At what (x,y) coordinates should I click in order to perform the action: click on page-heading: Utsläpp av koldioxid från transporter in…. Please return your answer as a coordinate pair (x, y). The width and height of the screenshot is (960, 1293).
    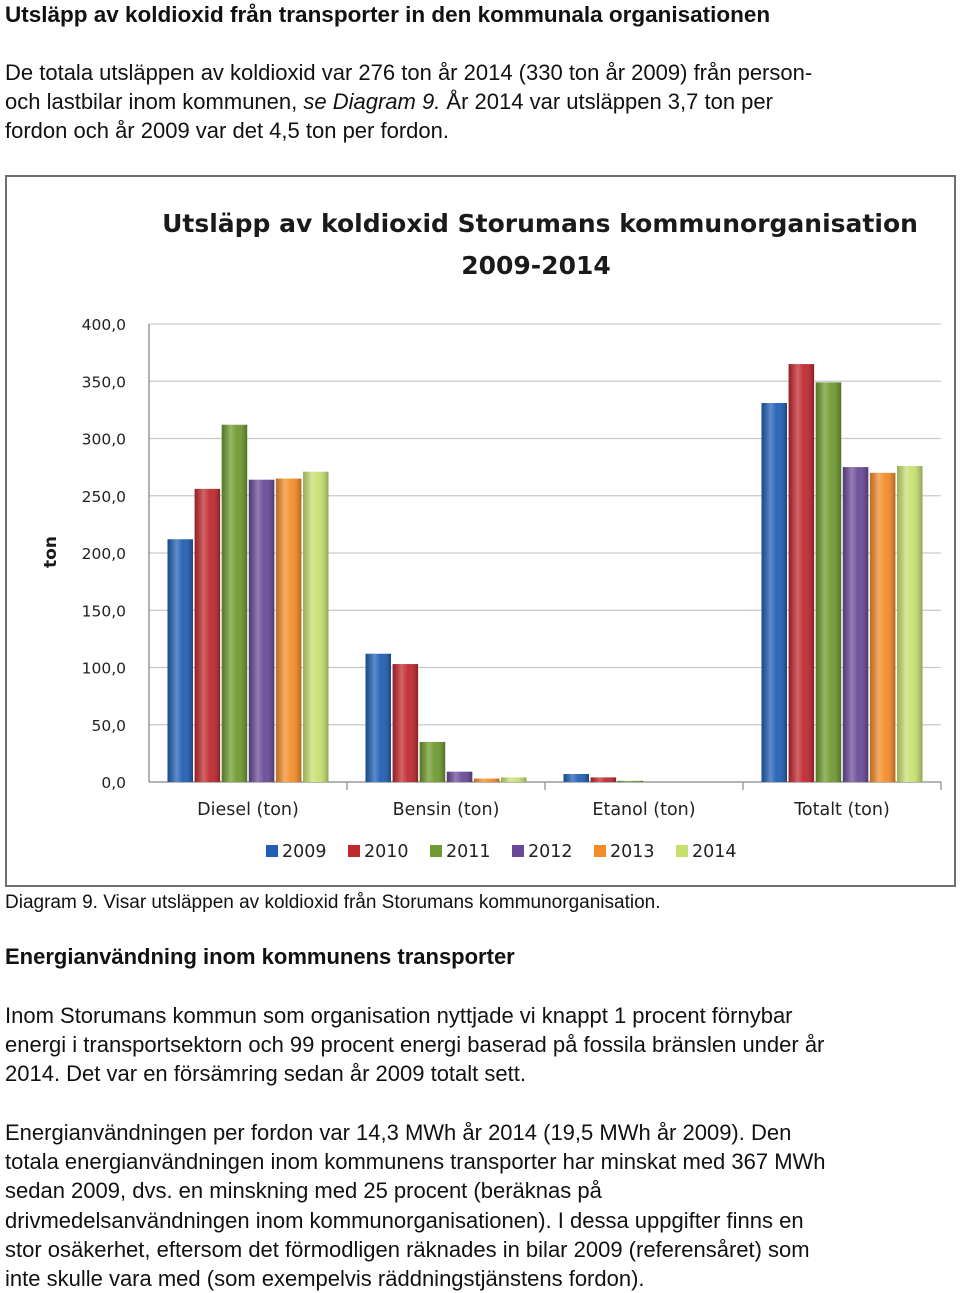
    Looking at the image, I should click on (388, 14).